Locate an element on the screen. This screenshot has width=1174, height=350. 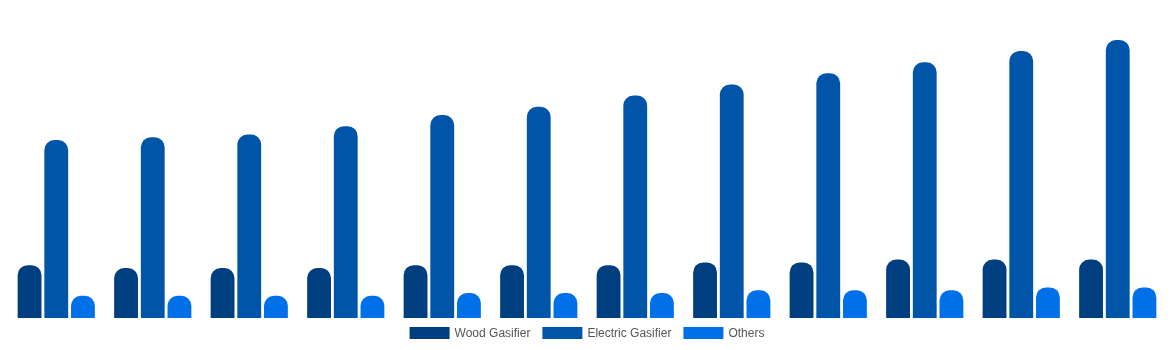
legend-label: Wood Gasifier is located at coordinates (492, 333).